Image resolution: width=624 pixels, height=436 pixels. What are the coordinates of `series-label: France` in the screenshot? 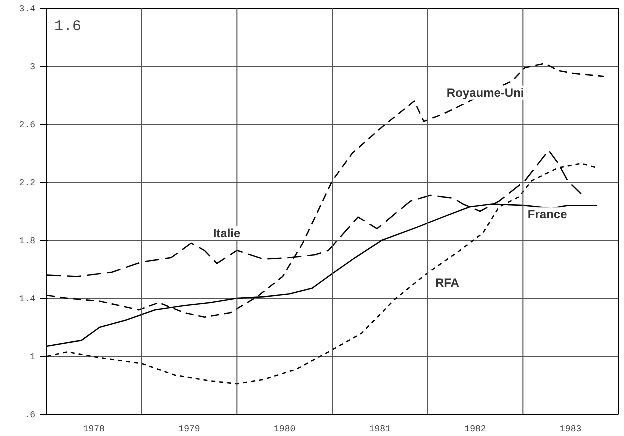 It's located at (548, 215).